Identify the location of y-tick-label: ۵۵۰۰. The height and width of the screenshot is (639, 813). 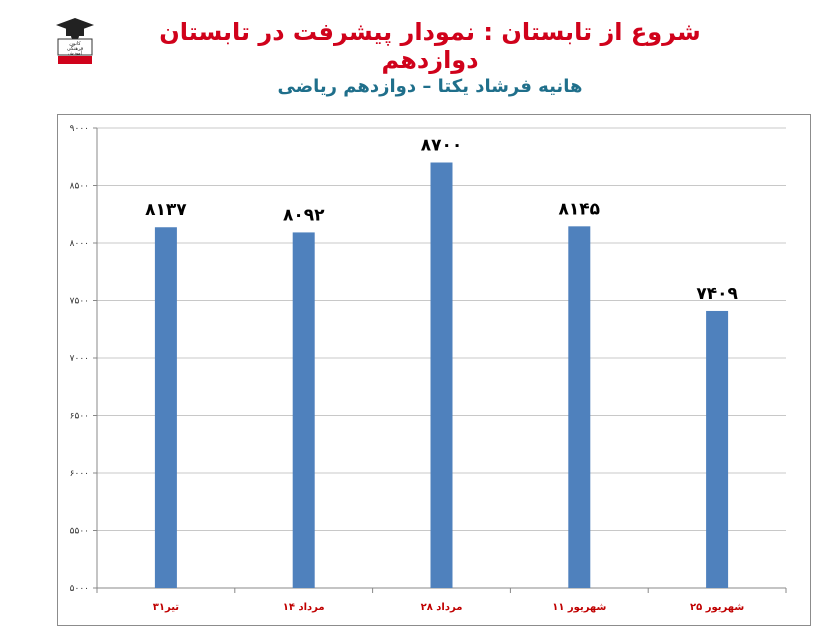
(79, 532).